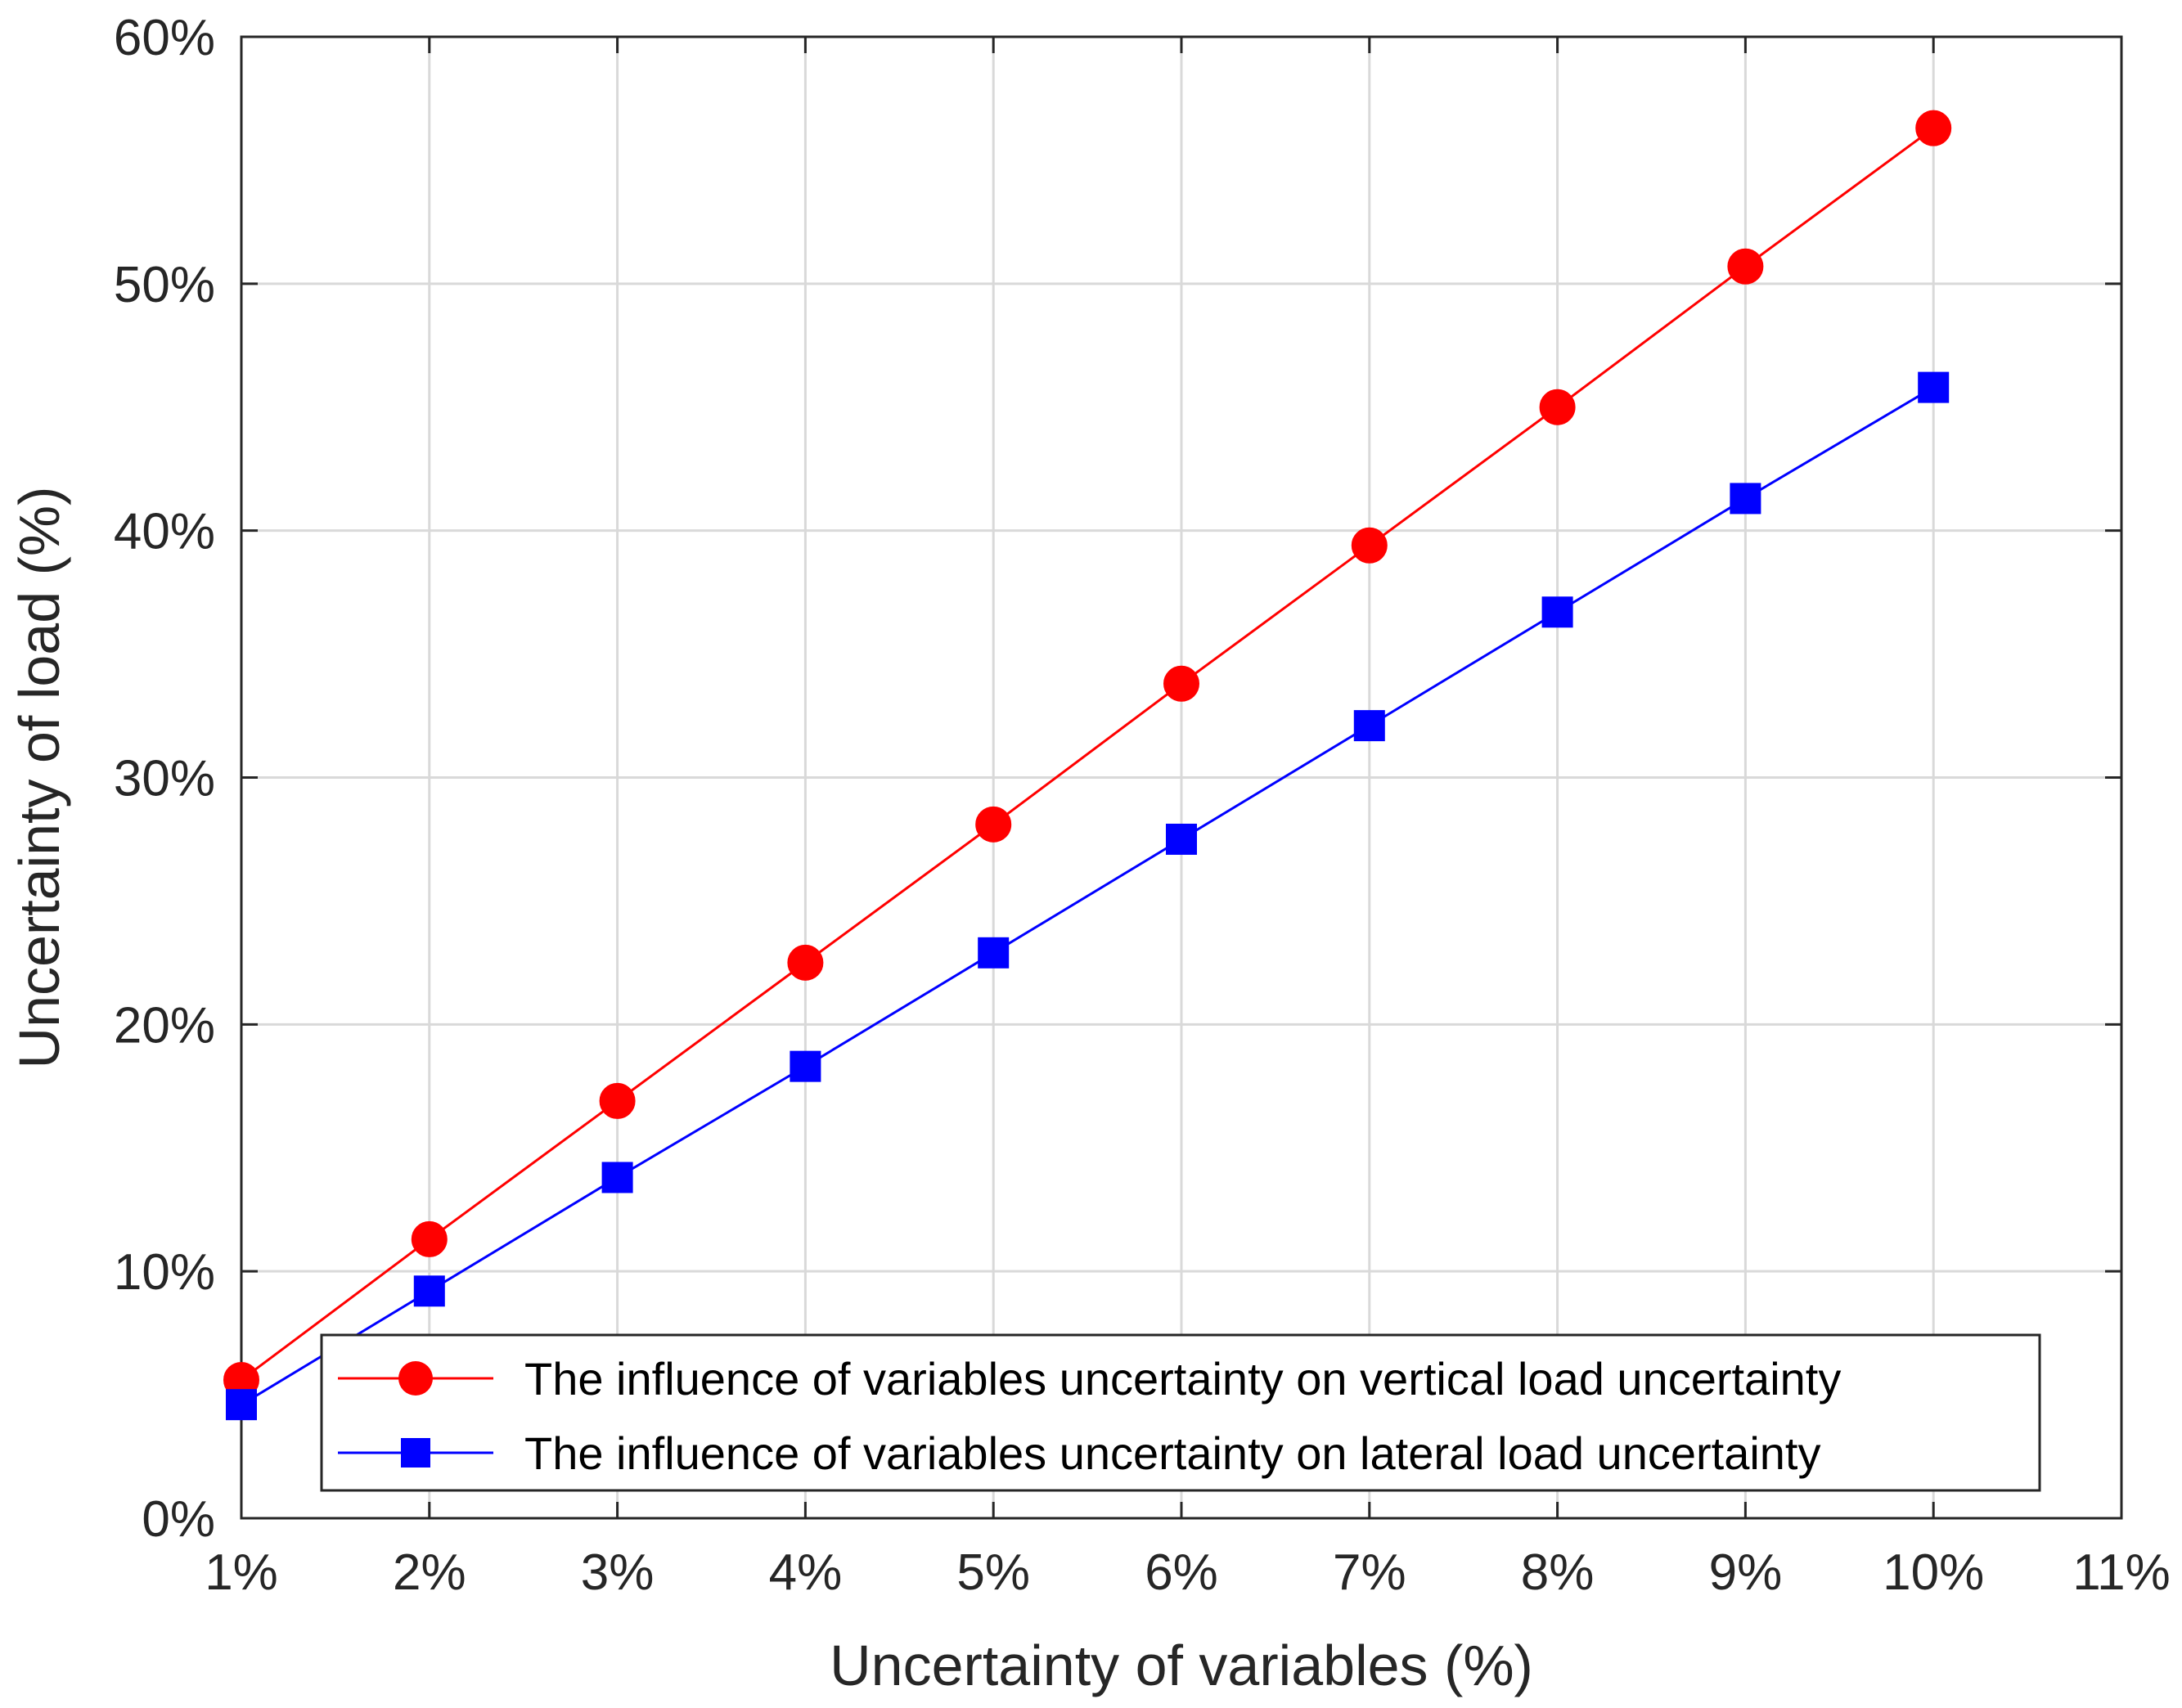 The image size is (2182, 1708). I want to click on legend-marker-circle-icon, so click(415, 1378).